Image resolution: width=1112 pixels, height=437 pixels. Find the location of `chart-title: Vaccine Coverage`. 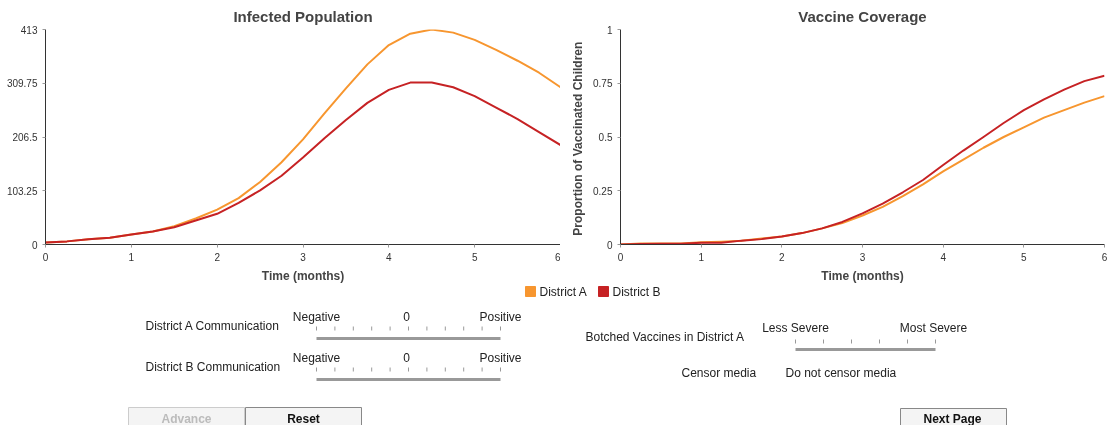

chart-title: Vaccine Coverage is located at coordinates (862, 16).